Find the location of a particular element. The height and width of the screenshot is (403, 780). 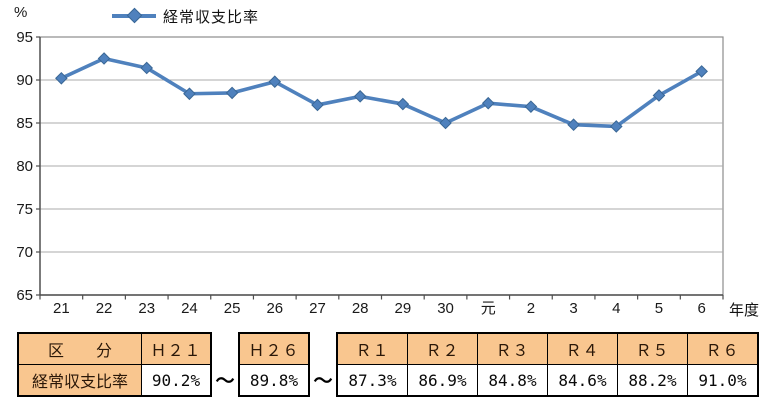

y-tick-label: 70 is located at coordinates (24, 252).